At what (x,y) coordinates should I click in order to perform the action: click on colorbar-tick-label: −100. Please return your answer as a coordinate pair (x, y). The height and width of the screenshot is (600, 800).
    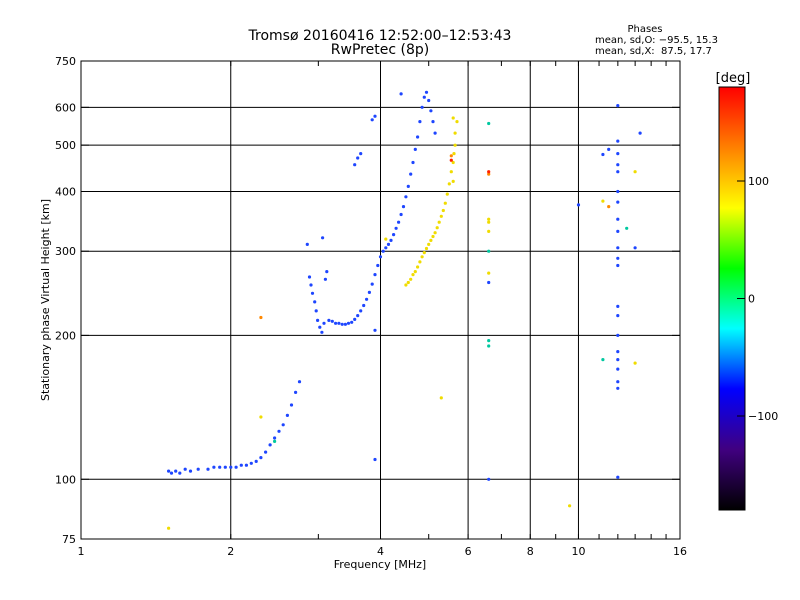
    Looking at the image, I should click on (763, 416).